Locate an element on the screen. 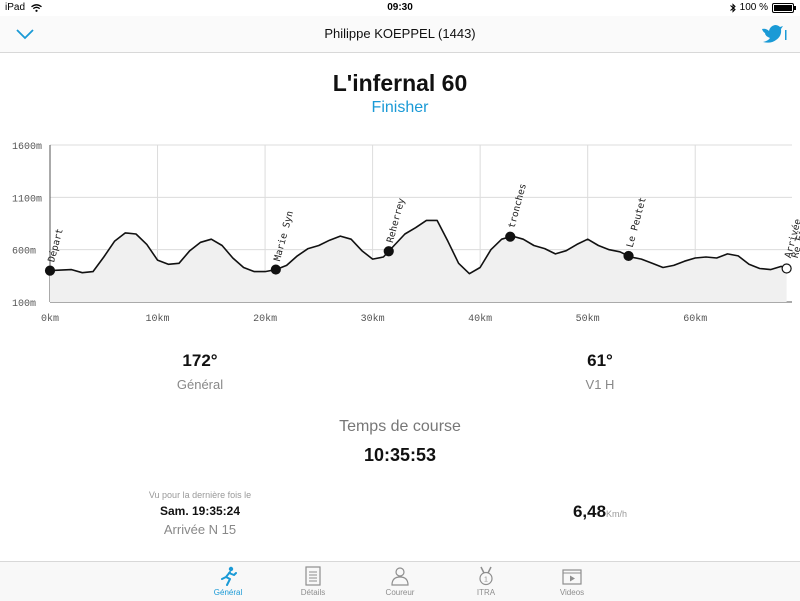 This screenshot has height=601, width=800. twitter-share-icon is located at coordinates (774, 34).